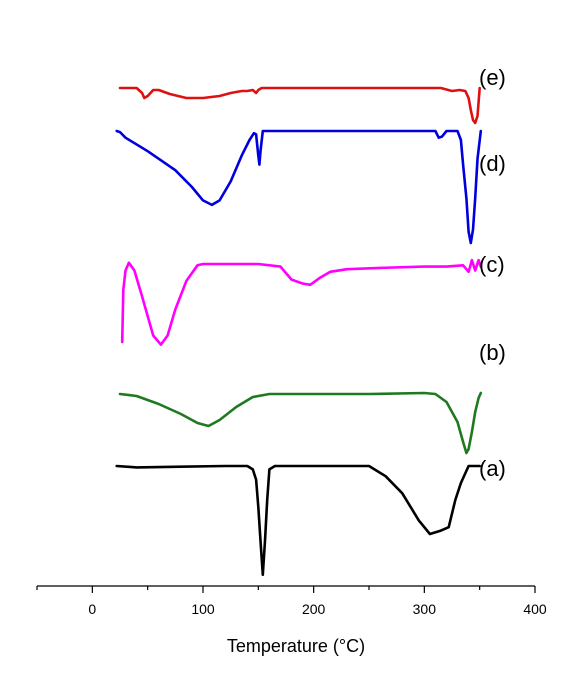 The image size is (582, 682). What do you see at coordinates (492, 163) in the screenshot?
I see `curve-label: (d)` at bounding box center [492, 163].